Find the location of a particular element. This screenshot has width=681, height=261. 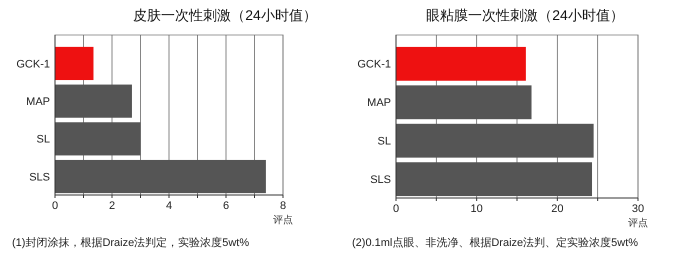

chart-title: 皮肤一次性刺激（24小时值） is located at coordinates (225, 15).